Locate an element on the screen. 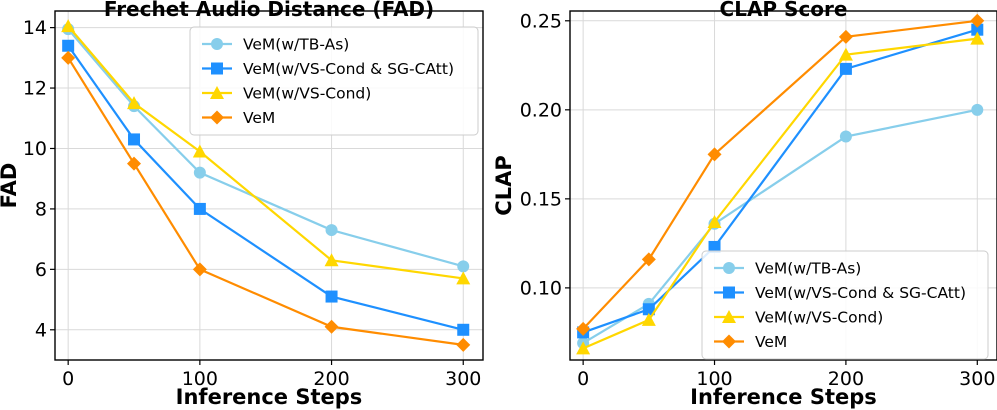 This screenshot has width=997, height=410. chart-title: Frechet Audio Distance (FAD) is located at coordinates (269, 10).